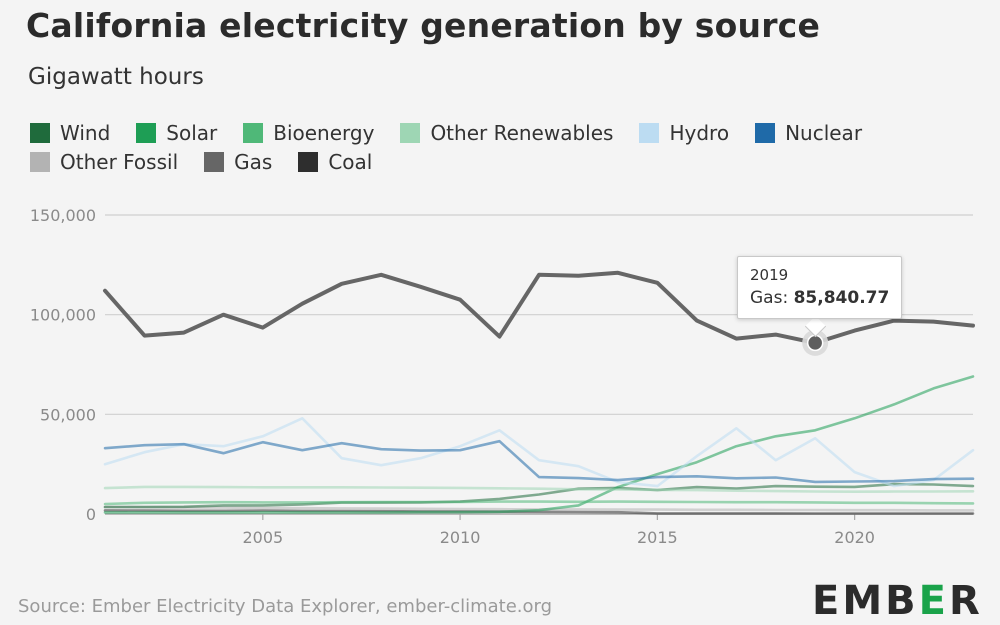  What do you see at coordinates (841, 298) in the screenshot?
I see `tooltip-value: 85,840.77` at bounding box center [841, 298].